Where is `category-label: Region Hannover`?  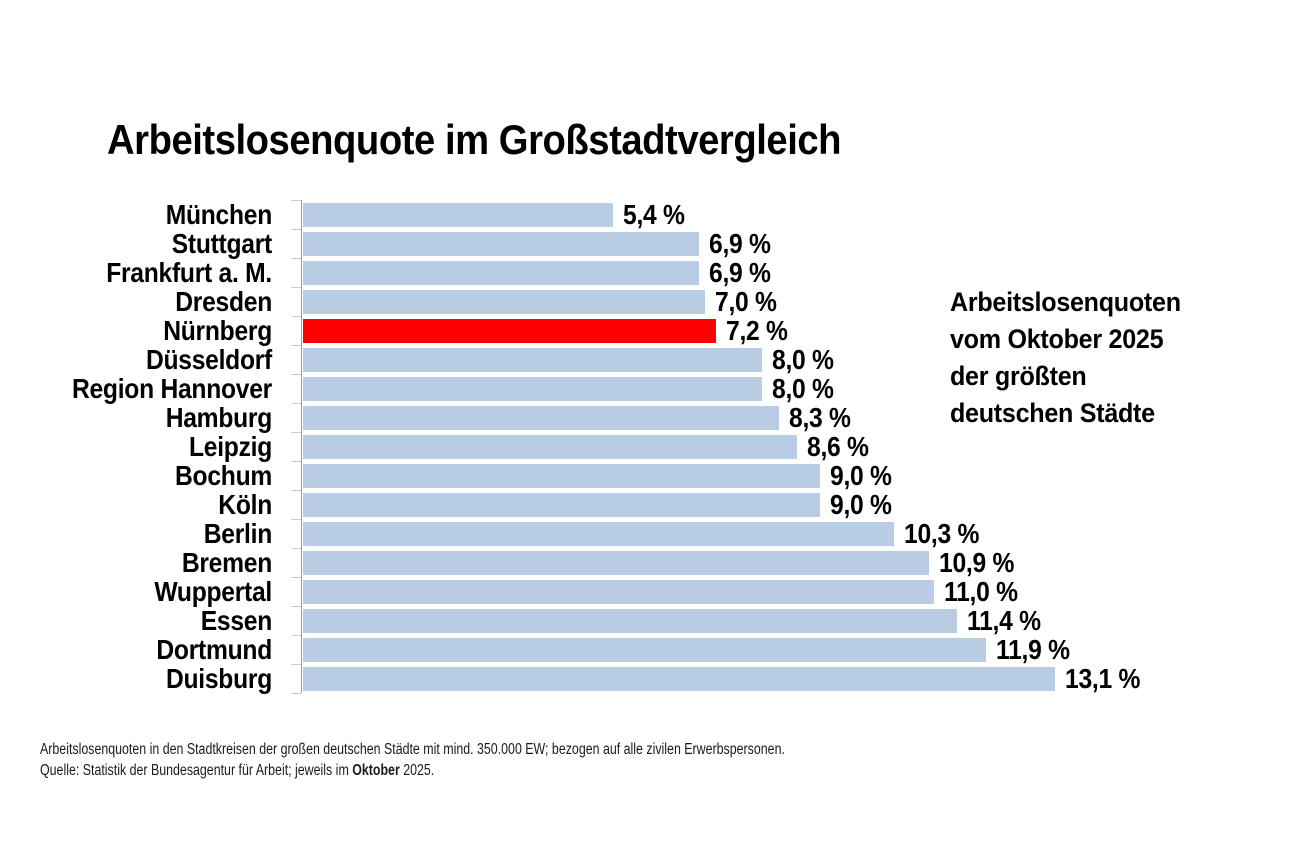
category-label: Region Hannover is located at coordinates (171, 388).